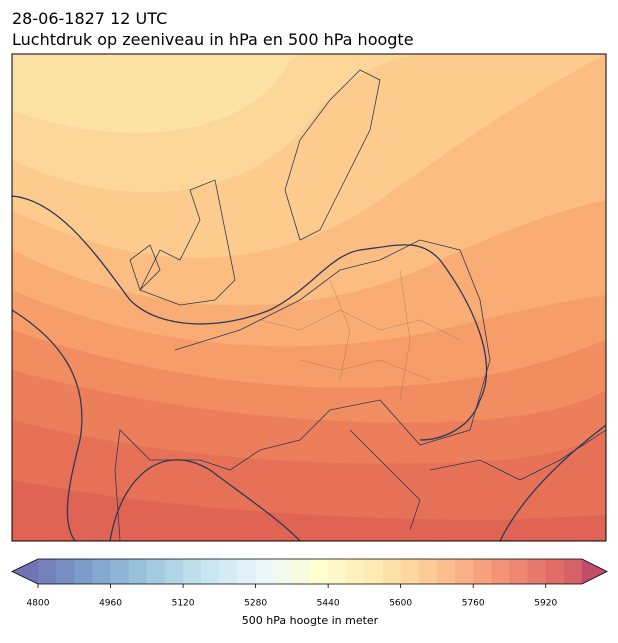 This screenshot has width=618, height=643. I want to click on colorbar-tick-label: 5280, so click(255, 604).